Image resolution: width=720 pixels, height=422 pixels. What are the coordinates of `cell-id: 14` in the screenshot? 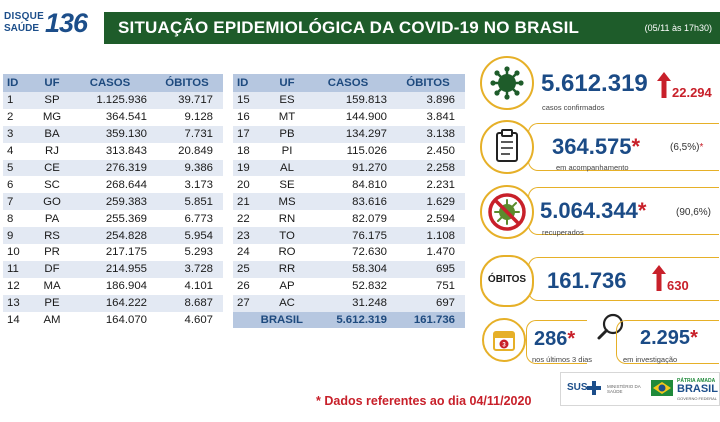 It's located at (19, 320).